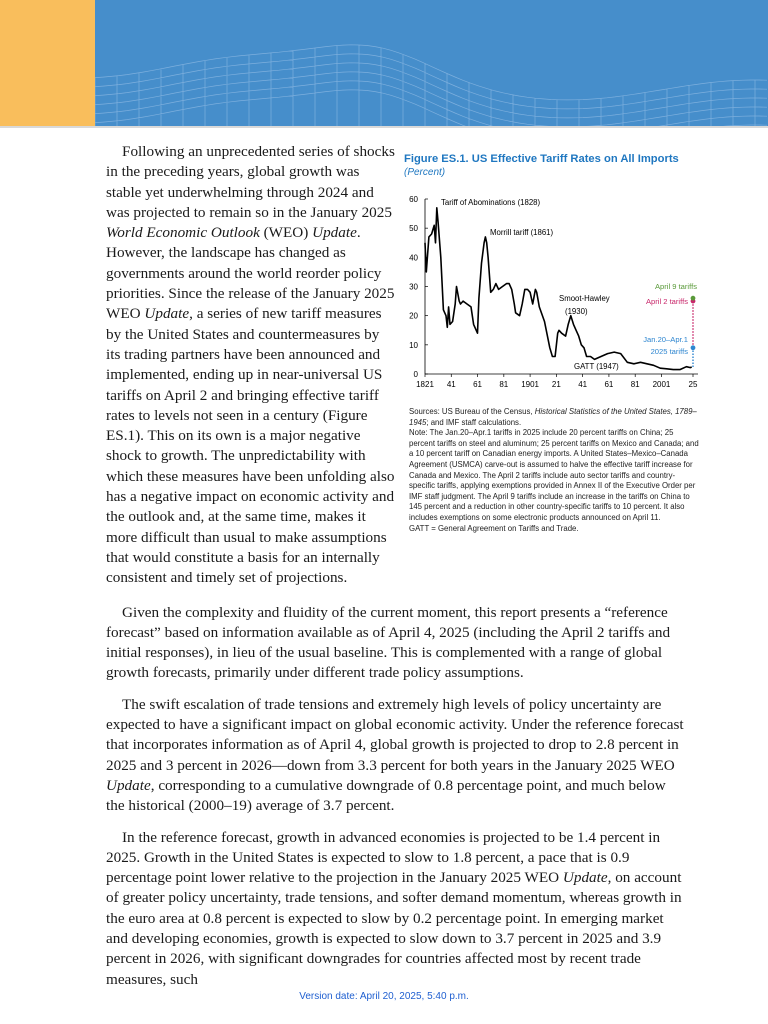 The width and height of the screenshot is (768, 1024). I want to click on tariff-rate-line, so click(558, 288).